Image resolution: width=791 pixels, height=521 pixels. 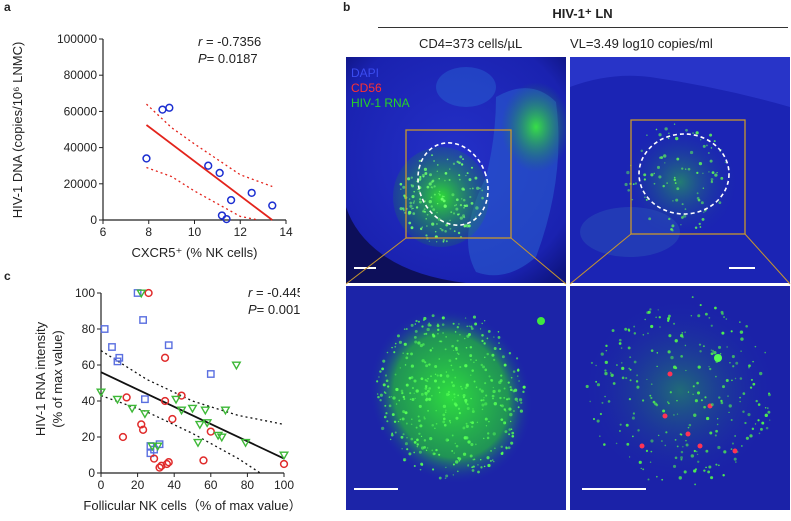 What do you see at coordinates (229, 41) in the screenshot?
I see `stat-r: r = -0.7356` at bounding box center [229, 41].